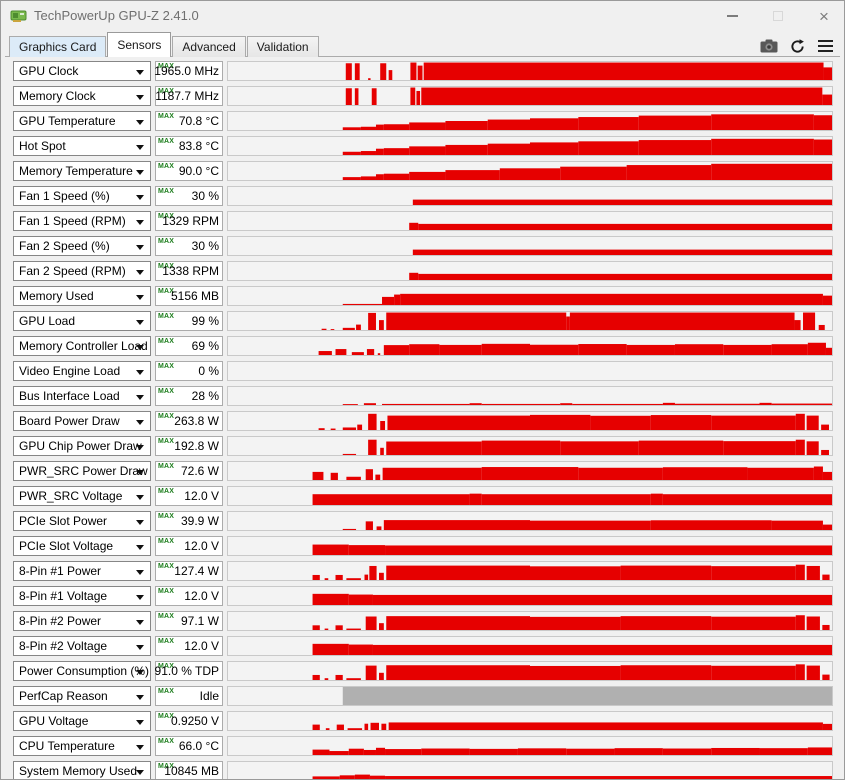 The width and height of the screenshot is (845, 780). I want to click on sensor-select: Fan 1 Speed (%), so click(82, 196).